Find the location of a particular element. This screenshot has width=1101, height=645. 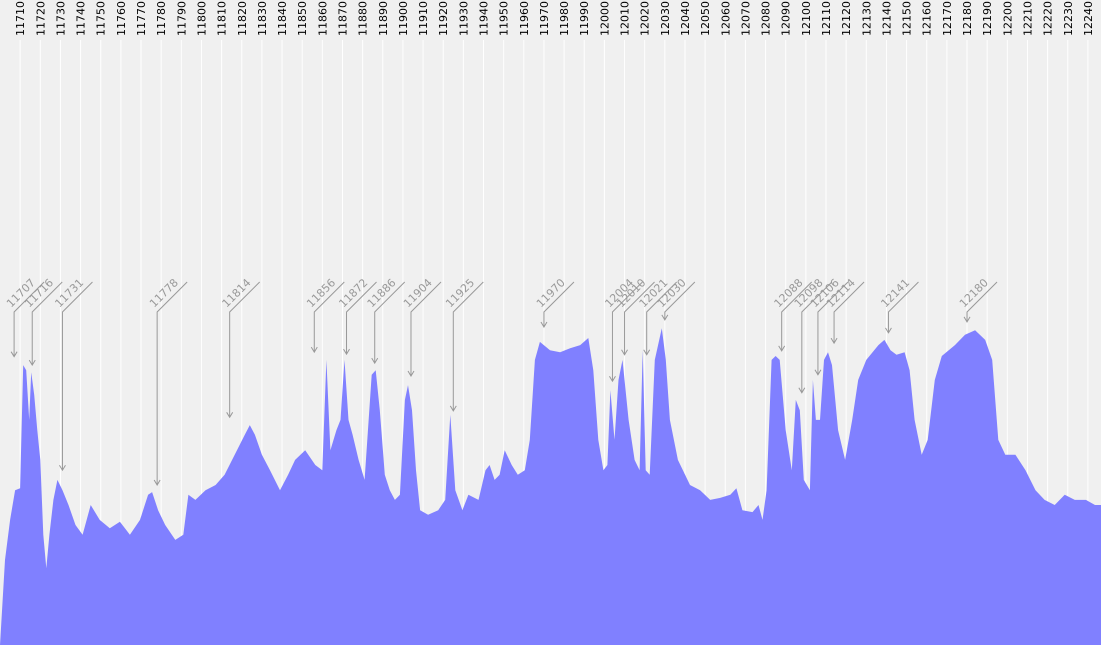

x-tick-label: 11870 is located at coordinates (342, 18).